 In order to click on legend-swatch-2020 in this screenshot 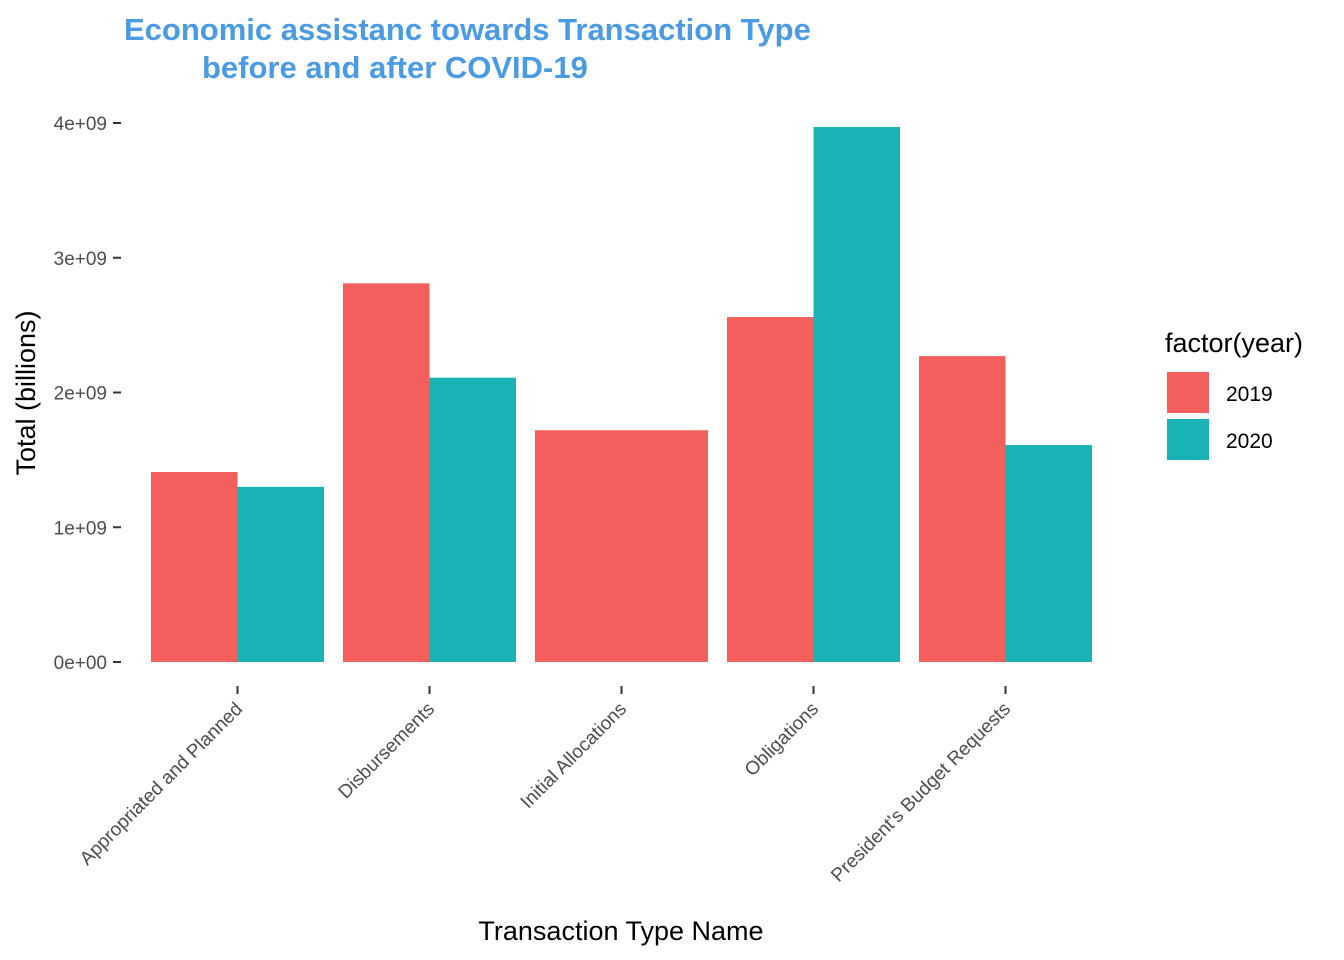, I will do `click(1188, 439)`.